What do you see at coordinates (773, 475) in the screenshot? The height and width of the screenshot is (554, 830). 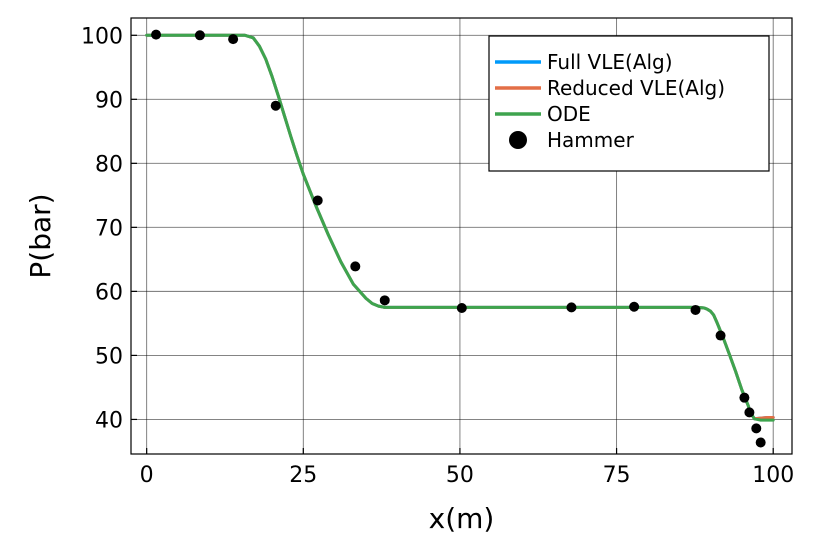 I see `x-tick-label: 100` at bounding box center [773, 475].